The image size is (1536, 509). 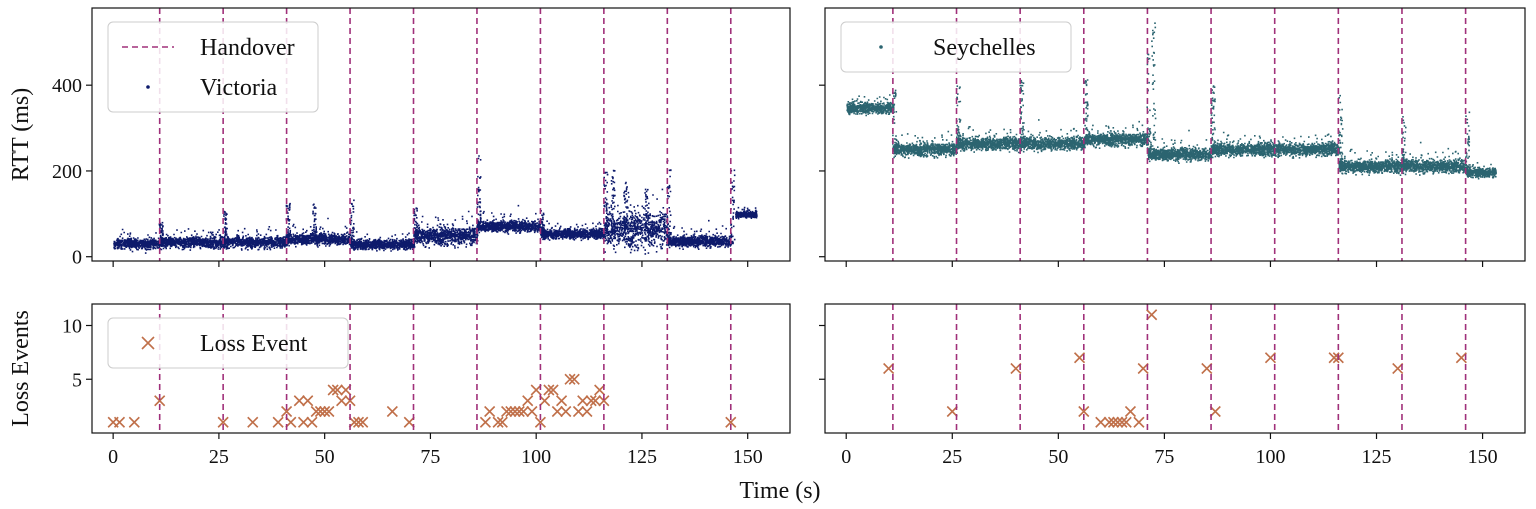 I want to click on seychelles-loss-handover-lines, so click(x=1179, y=368).